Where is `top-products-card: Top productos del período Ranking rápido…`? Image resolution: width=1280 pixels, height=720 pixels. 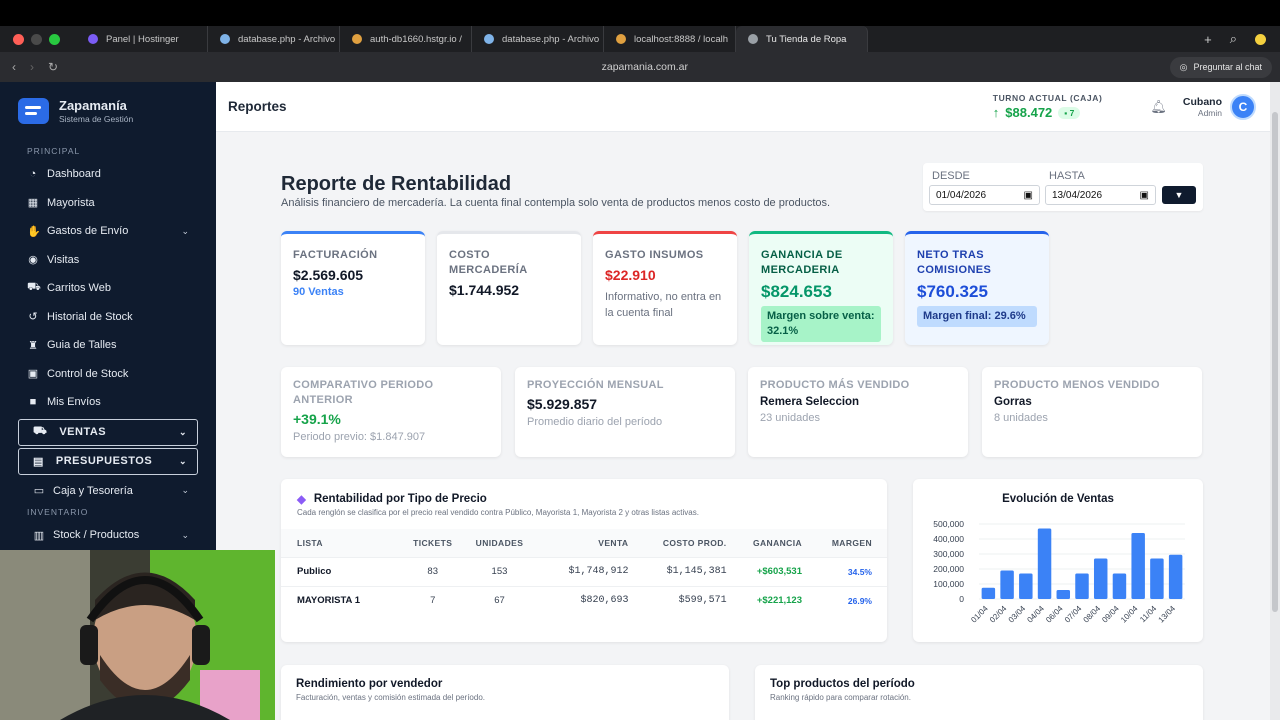
top-products-card: Top productos del período Ranking rápido… is located at coordinates (979, 692).